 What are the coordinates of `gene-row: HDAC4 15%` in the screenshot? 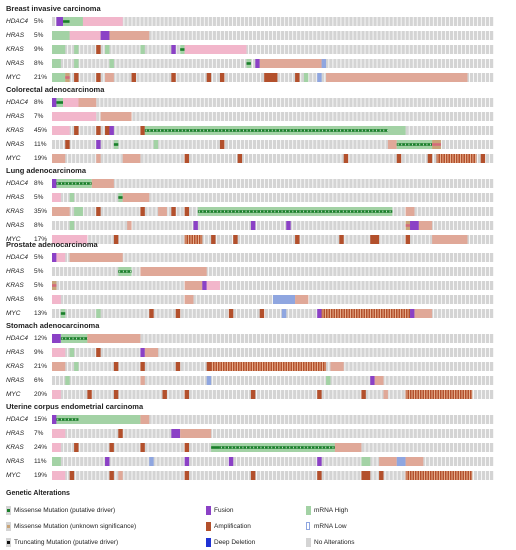 It's located at (259, 420).